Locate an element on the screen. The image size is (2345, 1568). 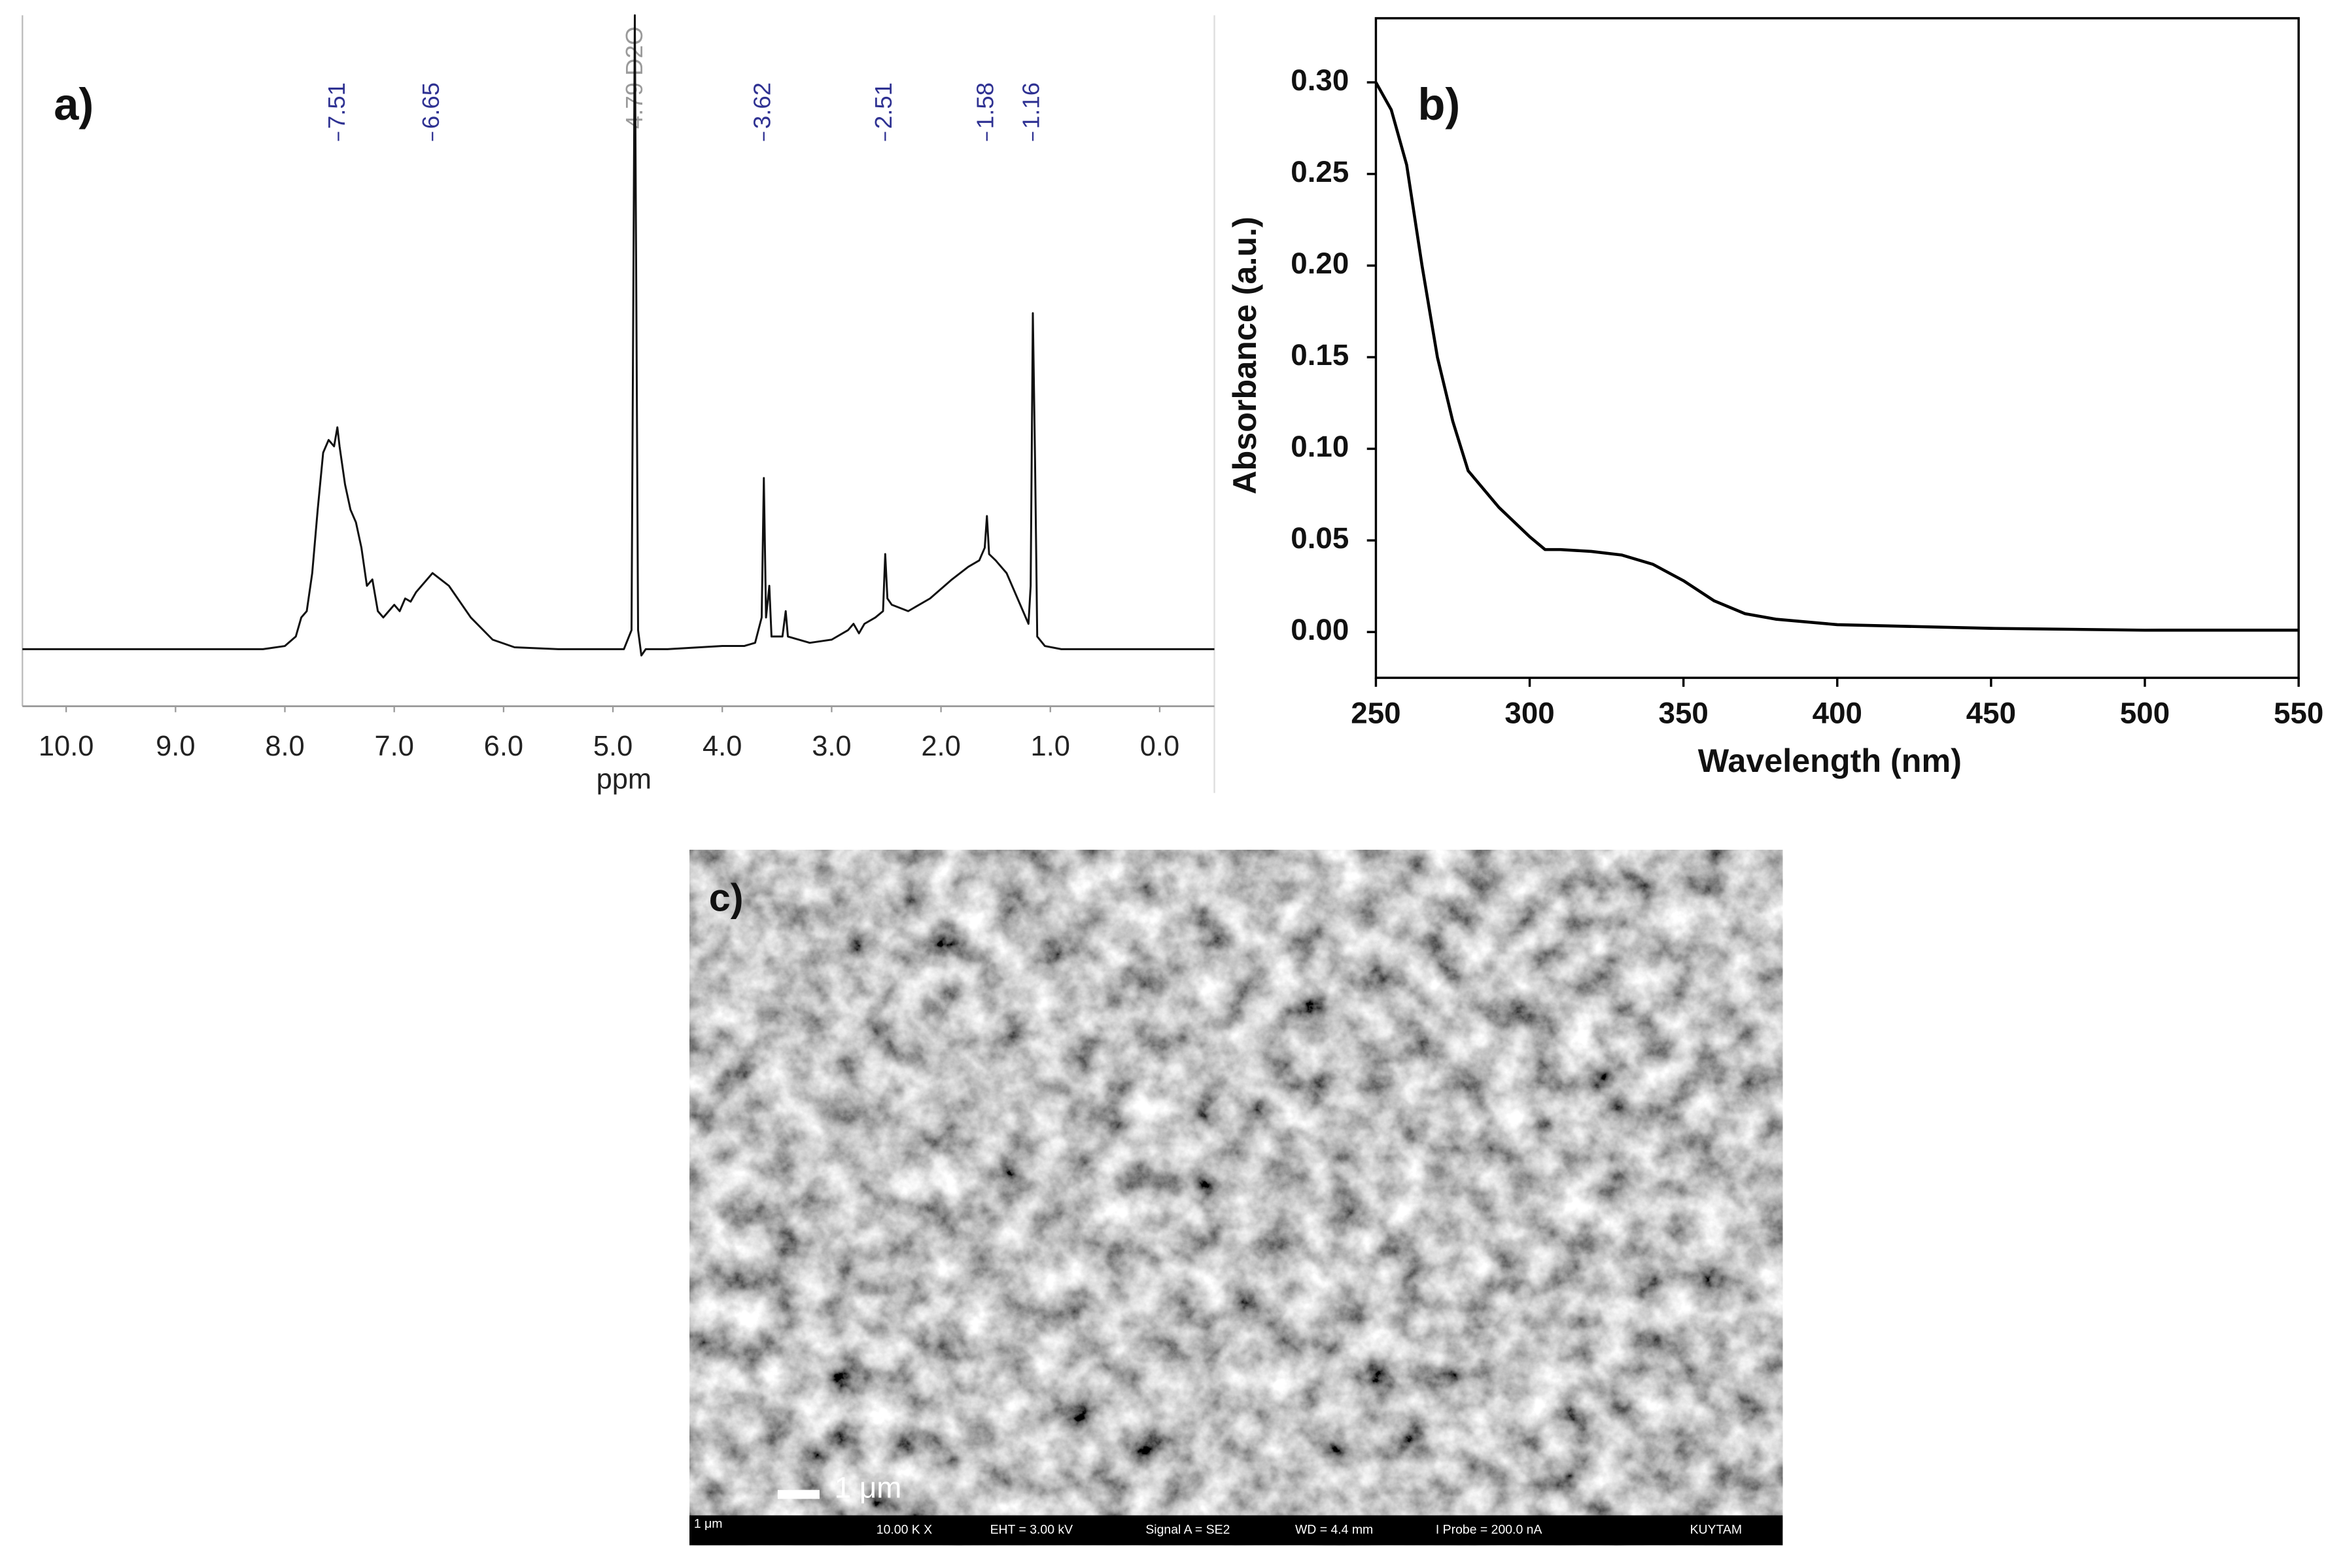
info-text: 10.00 K X is located at coordinates (904, 1530).